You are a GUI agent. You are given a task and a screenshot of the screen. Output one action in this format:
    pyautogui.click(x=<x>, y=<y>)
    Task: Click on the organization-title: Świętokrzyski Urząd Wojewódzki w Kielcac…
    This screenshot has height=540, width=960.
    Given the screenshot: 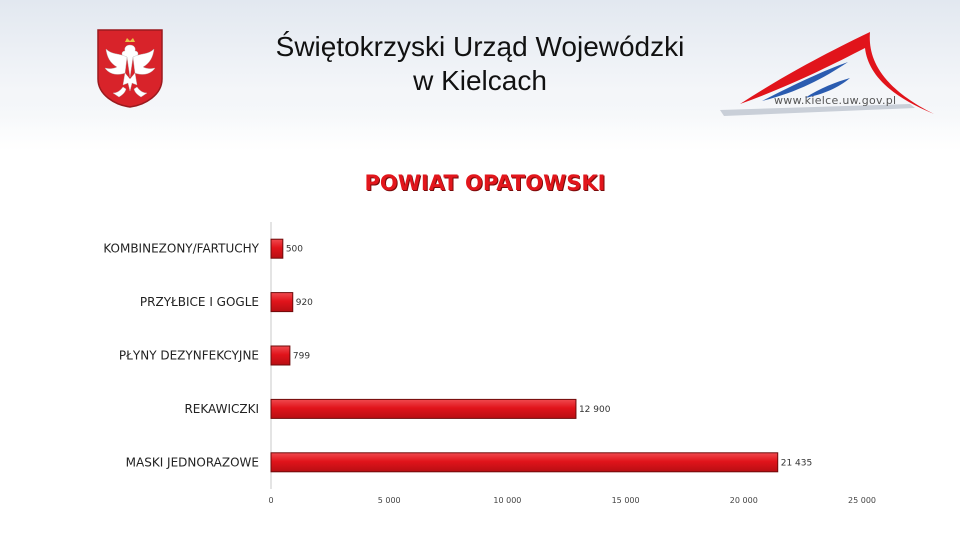 What is the action you would take?
    pyautogui.click(x=480, y=64)
    